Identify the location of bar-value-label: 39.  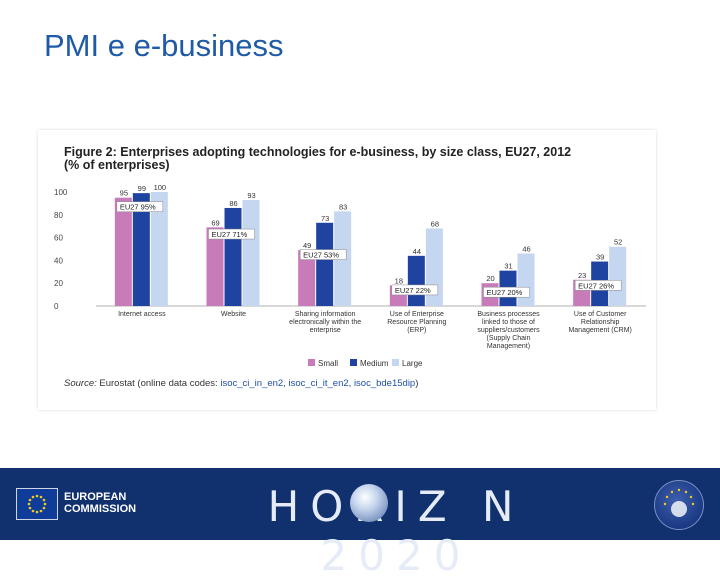
(600, 257).